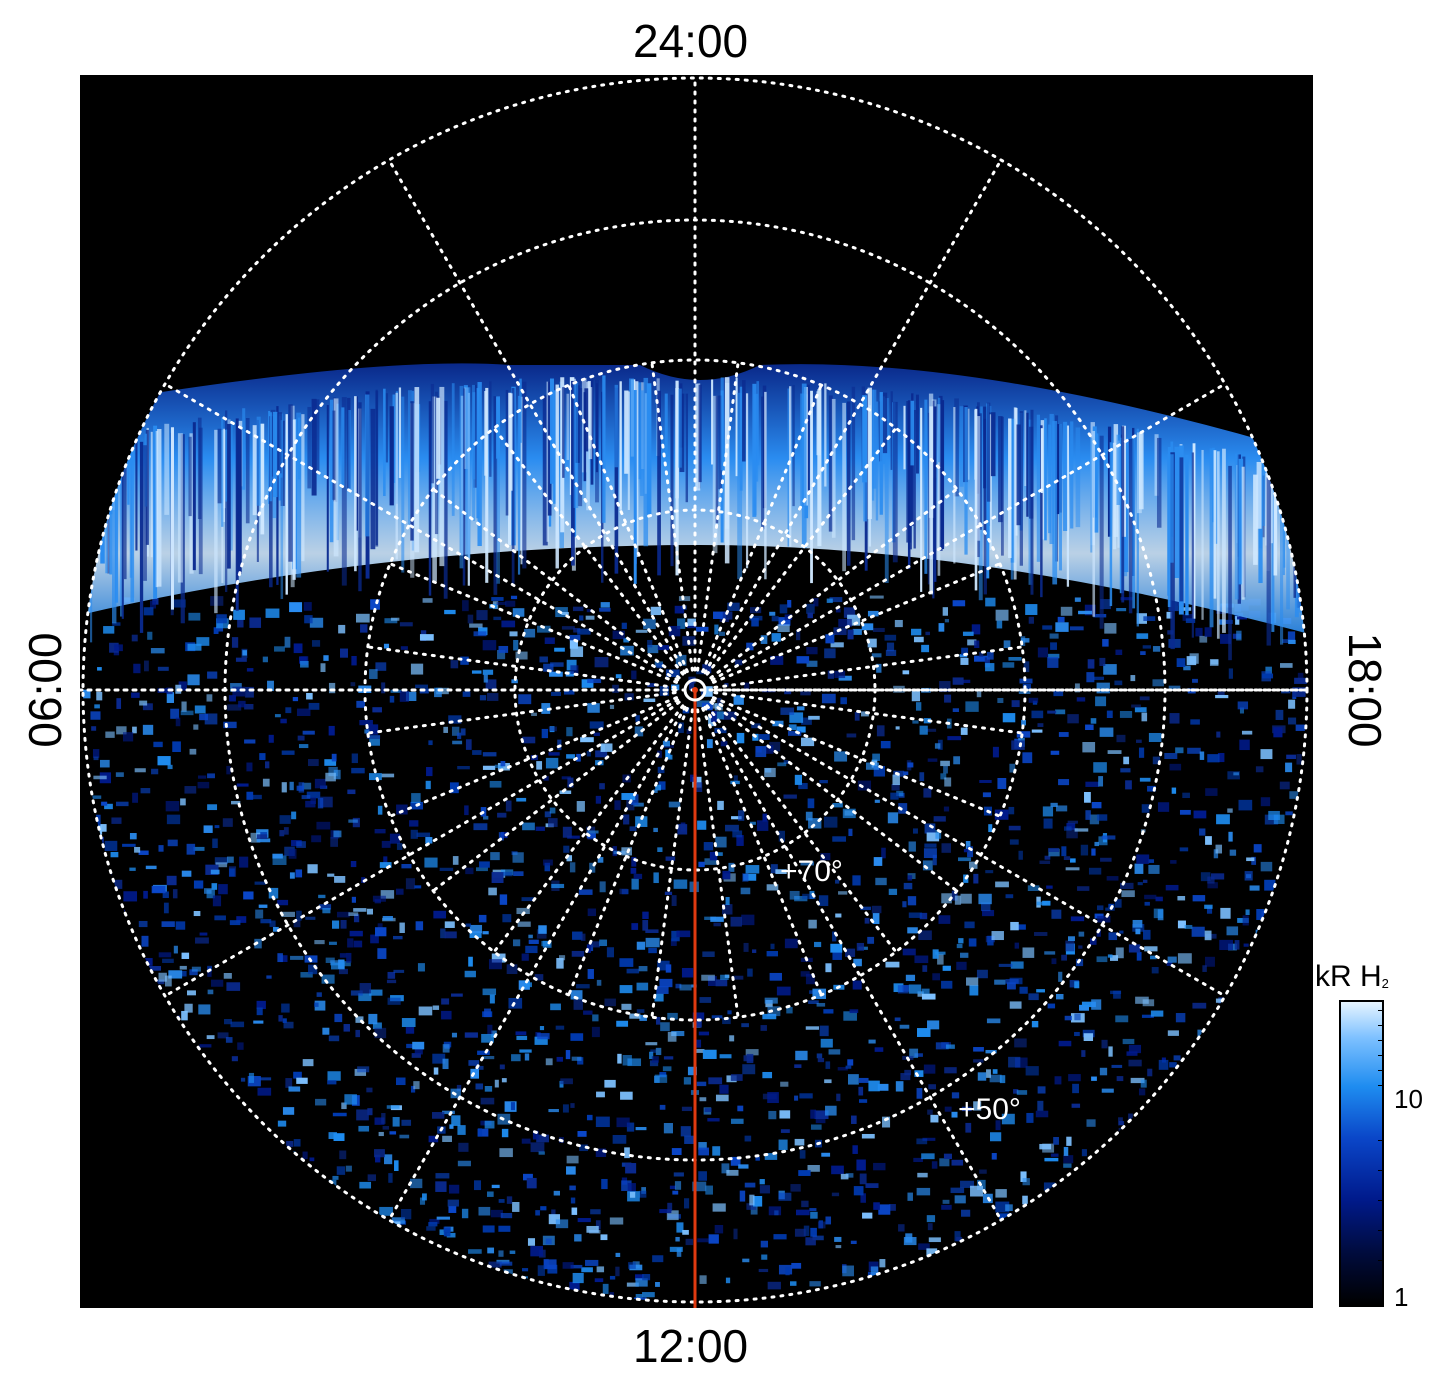 The height and width of the screenshot is (1384, 1447). Describe the element at coordinates (1365, 690) in the screenshot. I see `label-18h: 18:00` at that location.